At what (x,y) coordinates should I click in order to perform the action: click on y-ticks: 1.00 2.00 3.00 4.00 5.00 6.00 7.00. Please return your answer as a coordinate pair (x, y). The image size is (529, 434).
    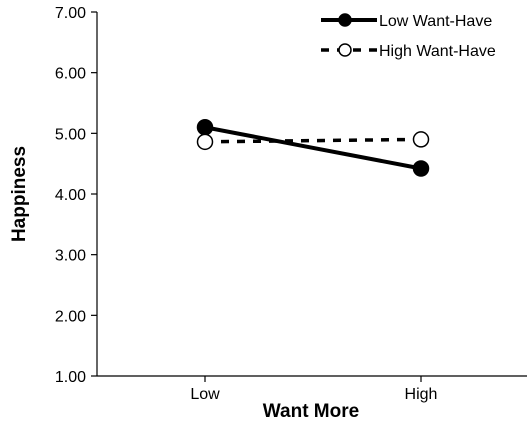
    Looking at the image, I should click on (76, 195).